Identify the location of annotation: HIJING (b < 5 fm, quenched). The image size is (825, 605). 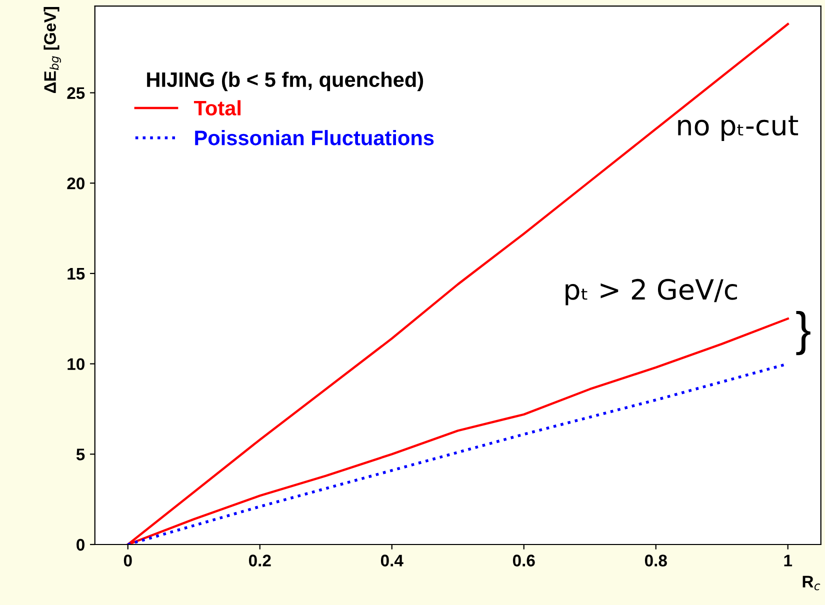
(285, 82).